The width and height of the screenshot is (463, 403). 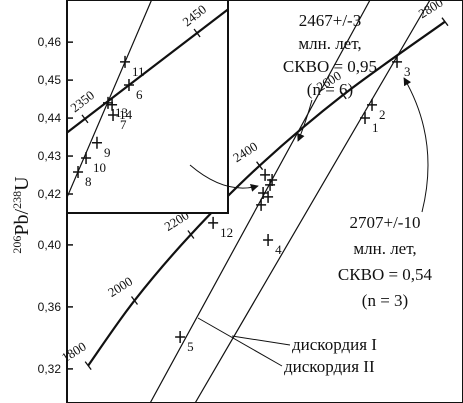 What do you see at coordinates (123, 124) in the screenshot?
I see `point-label: 7` at bounding box center [123, 124].